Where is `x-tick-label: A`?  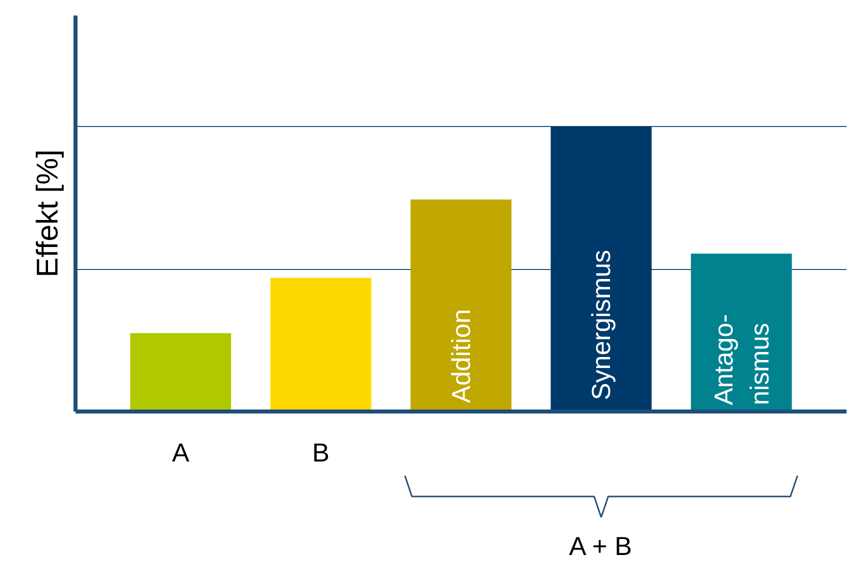
x-tick-label: A is located at coordinates (181, 453).